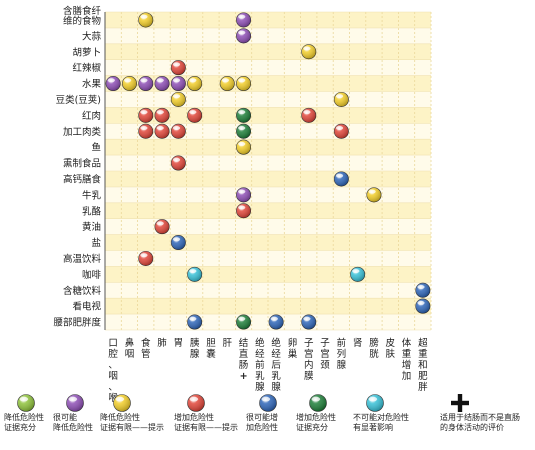  What do you see at coordinates (196, 403) in the screenshot?
I see `legend-swatch-red` at bounding box center [196, 403].